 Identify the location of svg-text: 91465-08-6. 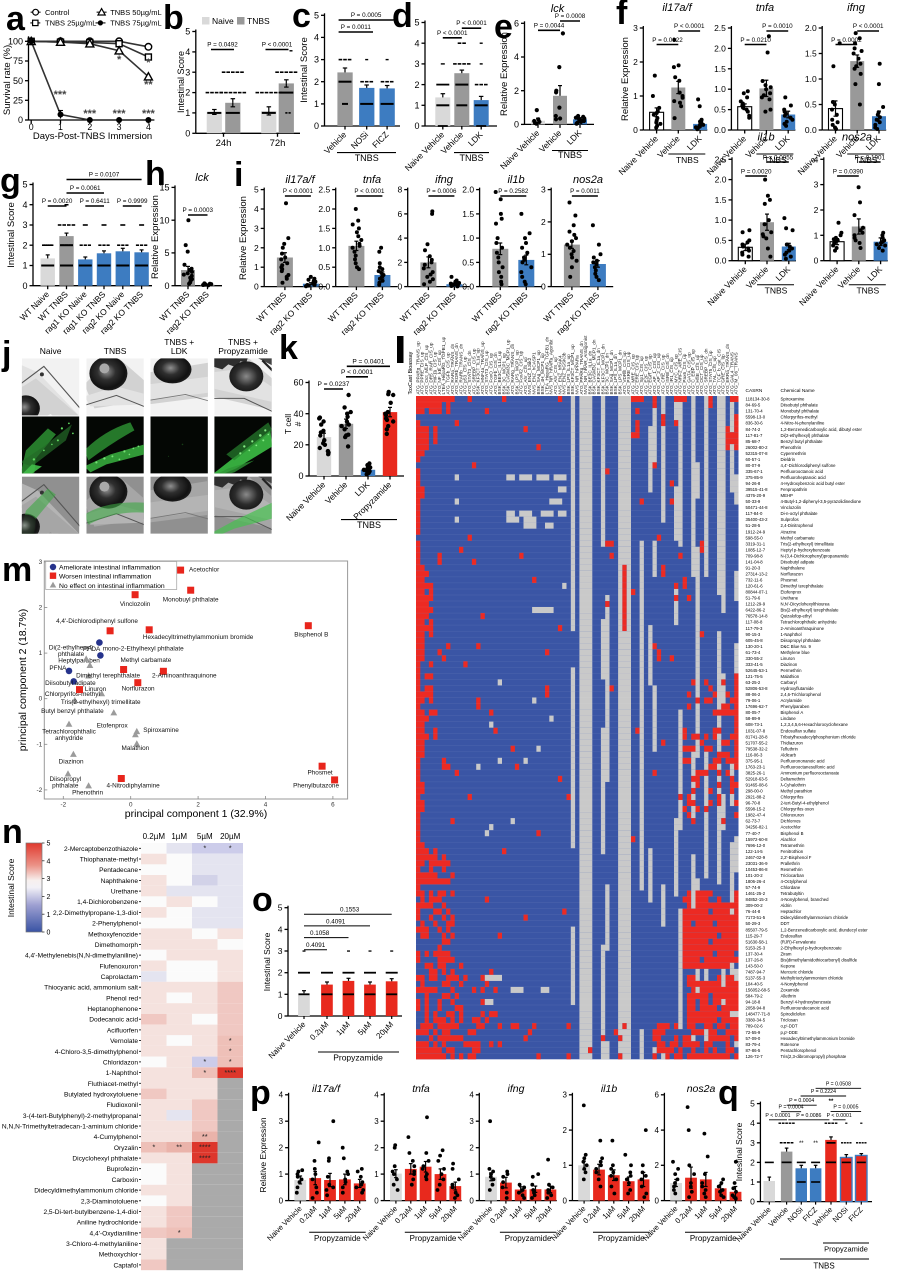
(757, 785).